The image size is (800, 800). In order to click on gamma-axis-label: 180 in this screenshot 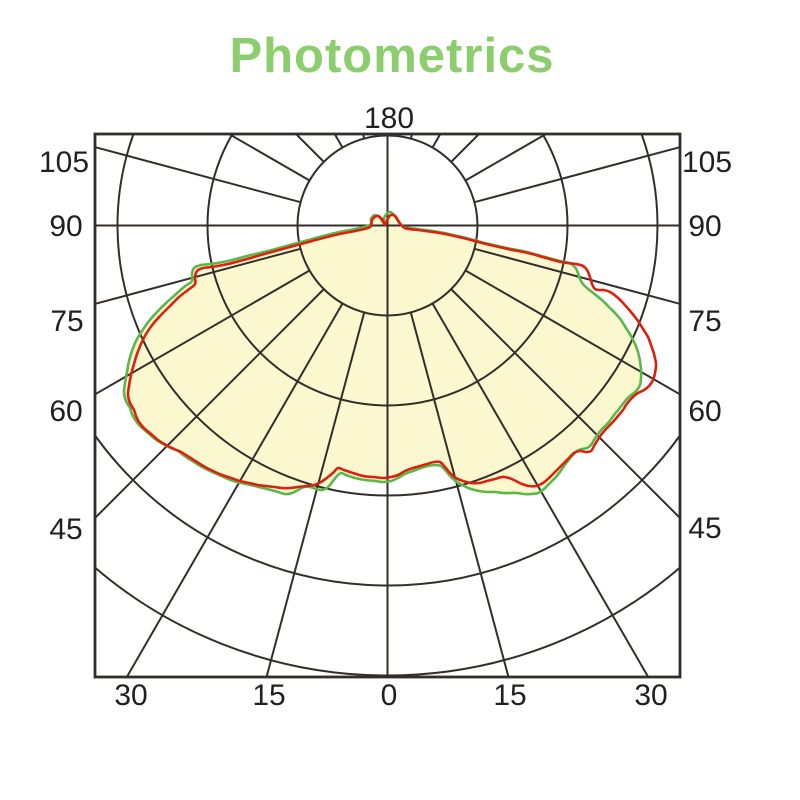, I will do `click(389, 118)`.